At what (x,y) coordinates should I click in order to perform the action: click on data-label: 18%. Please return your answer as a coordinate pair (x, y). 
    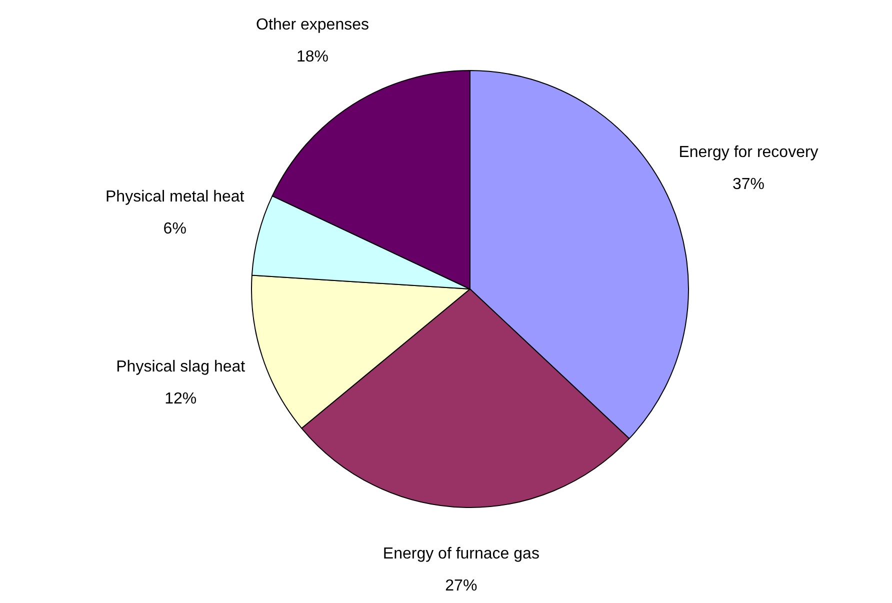
    Looking at the image, I should click on (312, 57).